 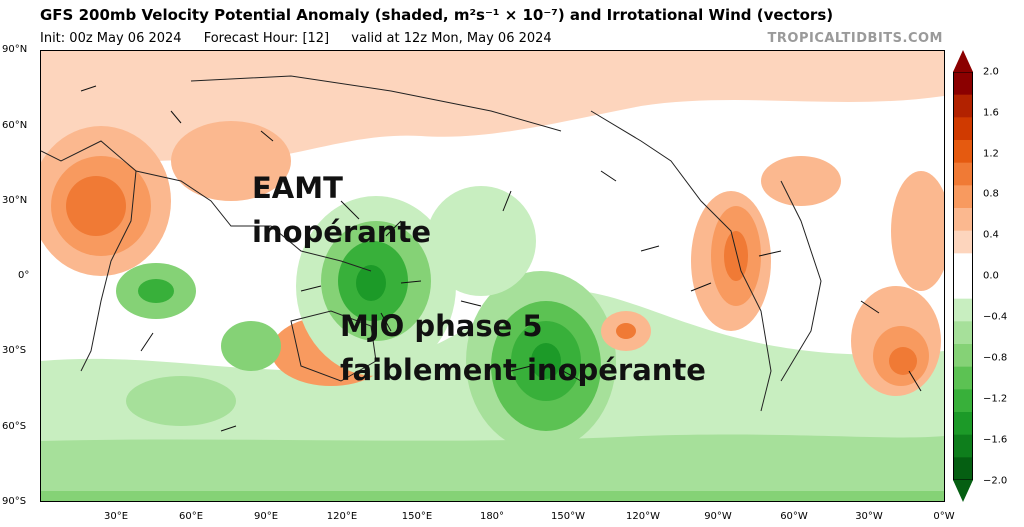 What do you see at coordinates (417, 516) in the screenshot?
I see `lon-label: 150°E` at bounding box center [417, 516].